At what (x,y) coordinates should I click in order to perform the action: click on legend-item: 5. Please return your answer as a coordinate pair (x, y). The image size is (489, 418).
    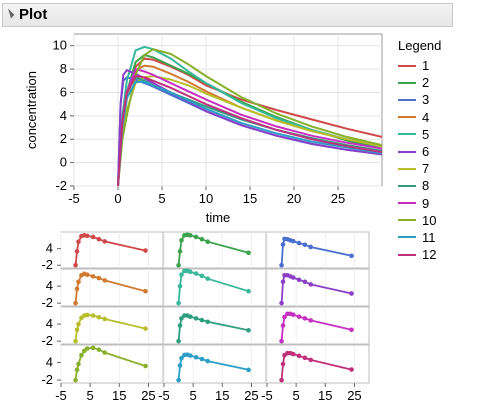
    Looking at the image, I should click on (419, 134).